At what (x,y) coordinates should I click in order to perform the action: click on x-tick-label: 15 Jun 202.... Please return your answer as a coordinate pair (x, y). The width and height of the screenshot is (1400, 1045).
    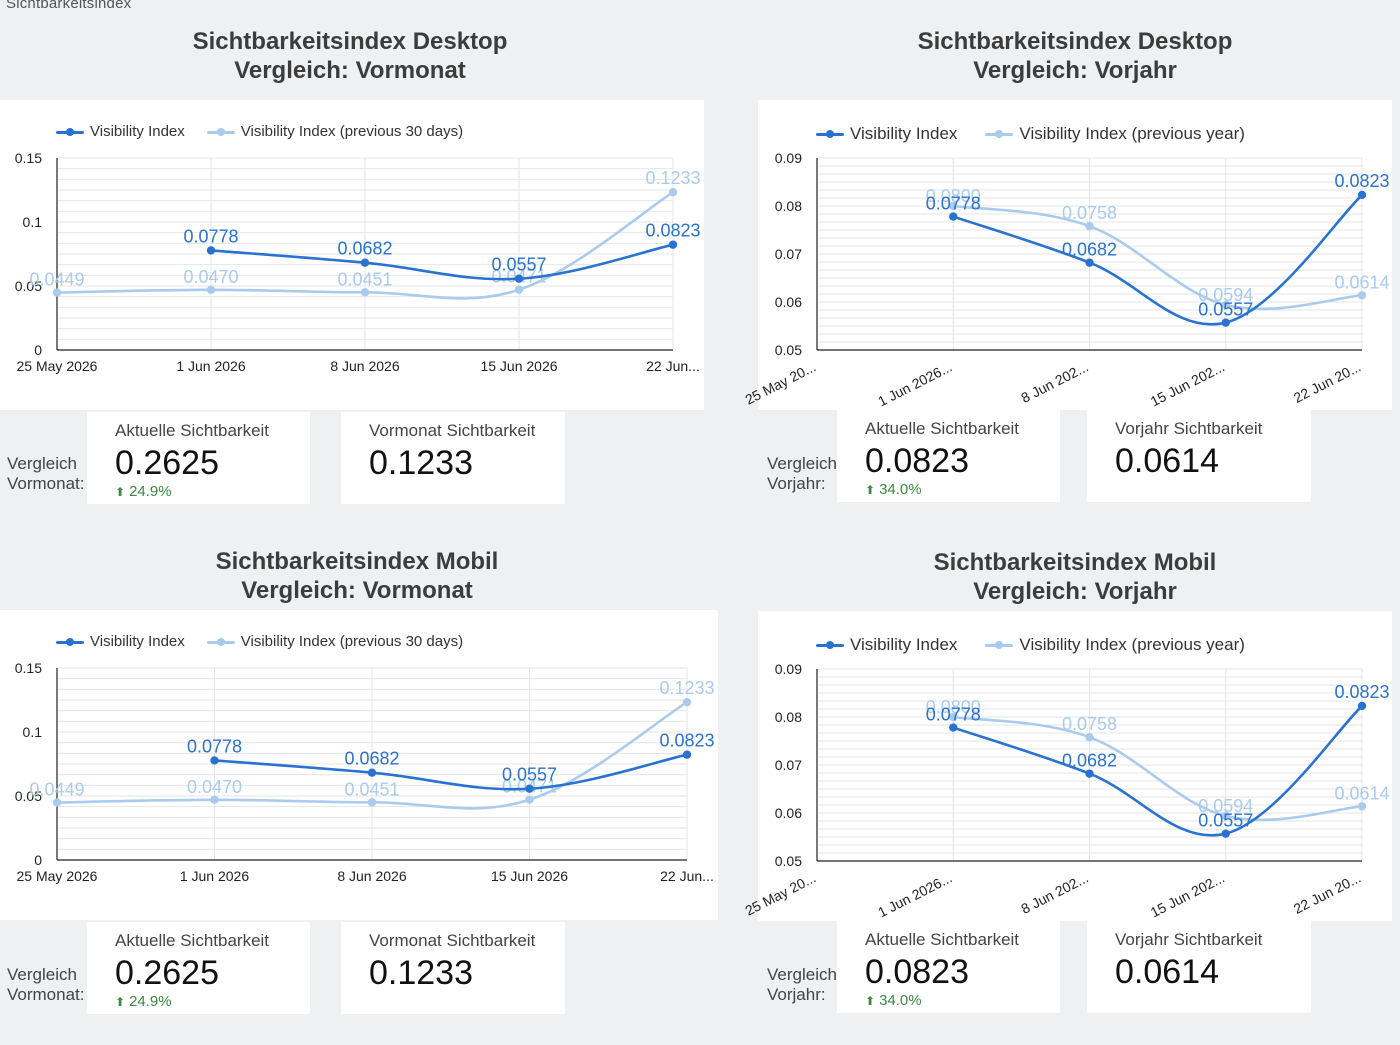
    Looking at the image, I should click on (1187, 894).